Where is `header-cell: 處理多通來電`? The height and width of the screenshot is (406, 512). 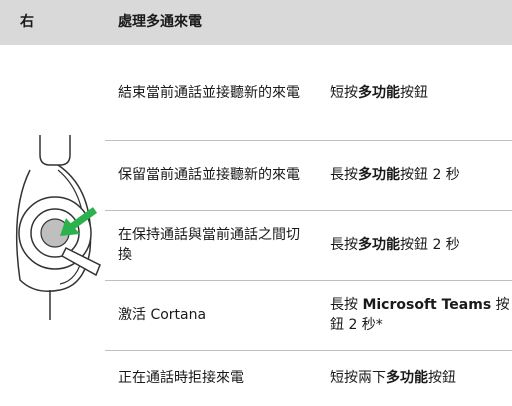
header-cell: 處理多通來電 is located at coordinates (160, 22).